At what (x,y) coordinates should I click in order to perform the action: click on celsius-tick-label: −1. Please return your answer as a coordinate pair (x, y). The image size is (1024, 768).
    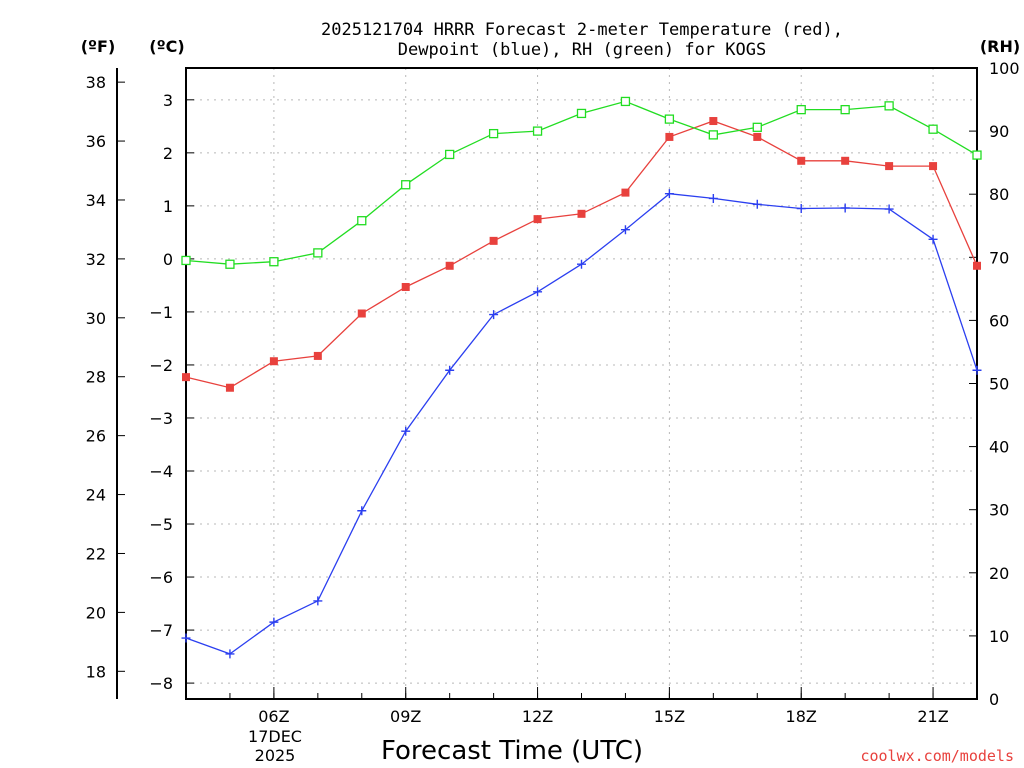
    Looking at the image, I should click on (161, 312).